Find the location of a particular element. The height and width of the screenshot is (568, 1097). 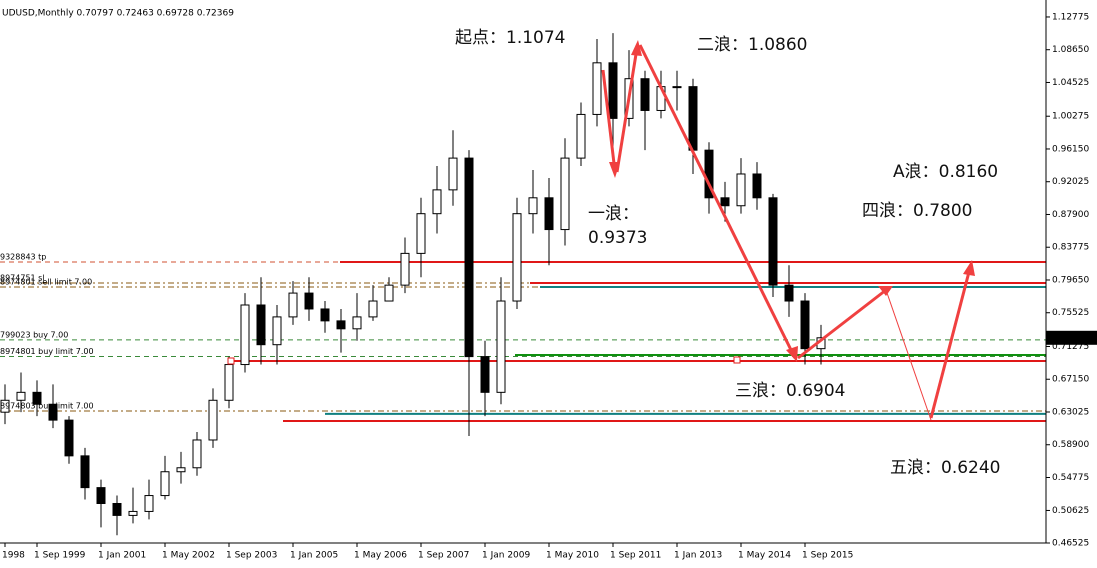

annotation: 起点：1.1074 is located at coordinates (510, 38).